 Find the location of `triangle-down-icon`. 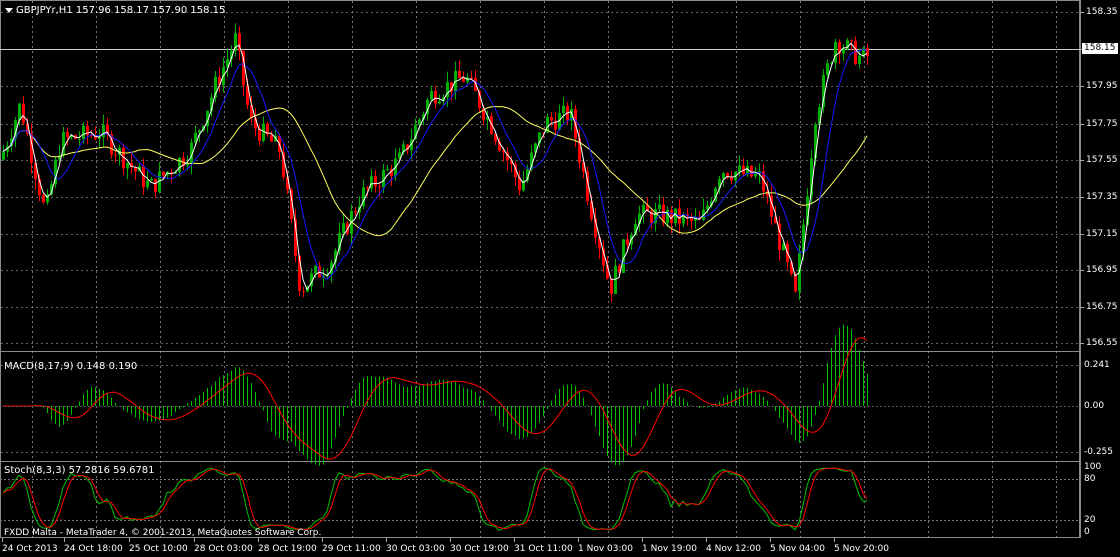

triangle-down-icon is located at coordinates (9, 10).